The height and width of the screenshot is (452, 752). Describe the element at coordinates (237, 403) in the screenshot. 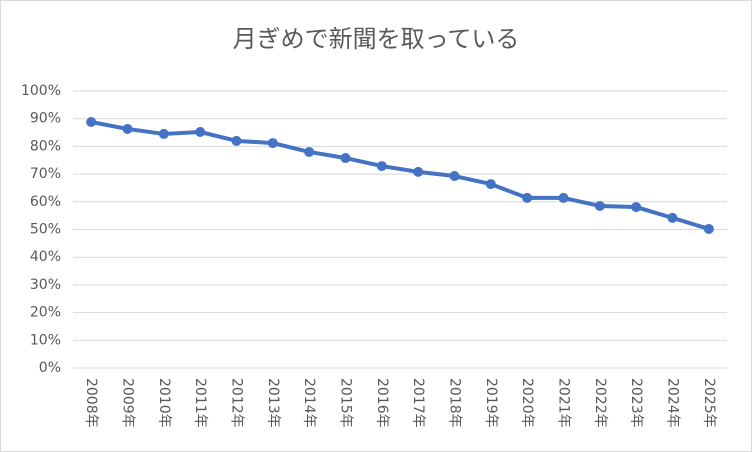

I see `x-tick-label: 2012年` at that location.